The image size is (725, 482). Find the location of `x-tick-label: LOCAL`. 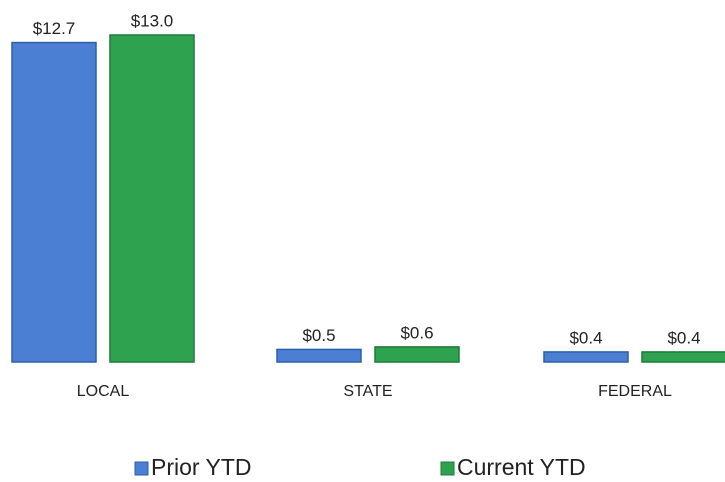

x-tick-label: LOCAL is located at coordinates (103, 391).